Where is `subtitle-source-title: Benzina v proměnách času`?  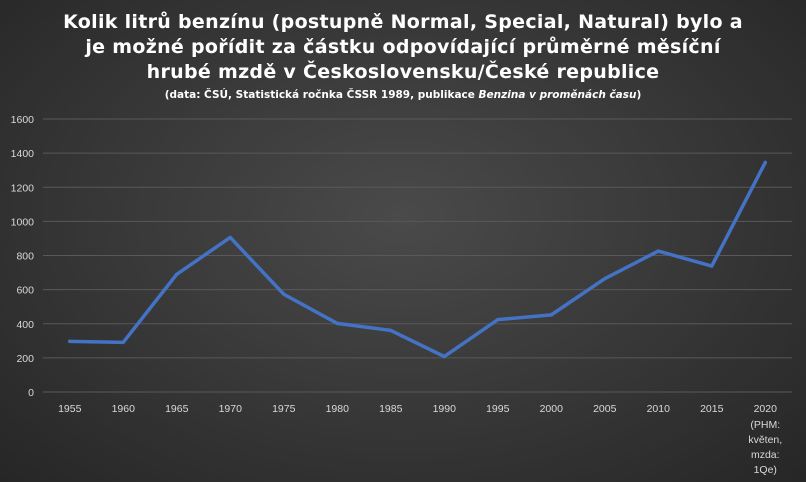 subtitle-source-title: Benzina v proměnách času is located at coordinates (557, 95).